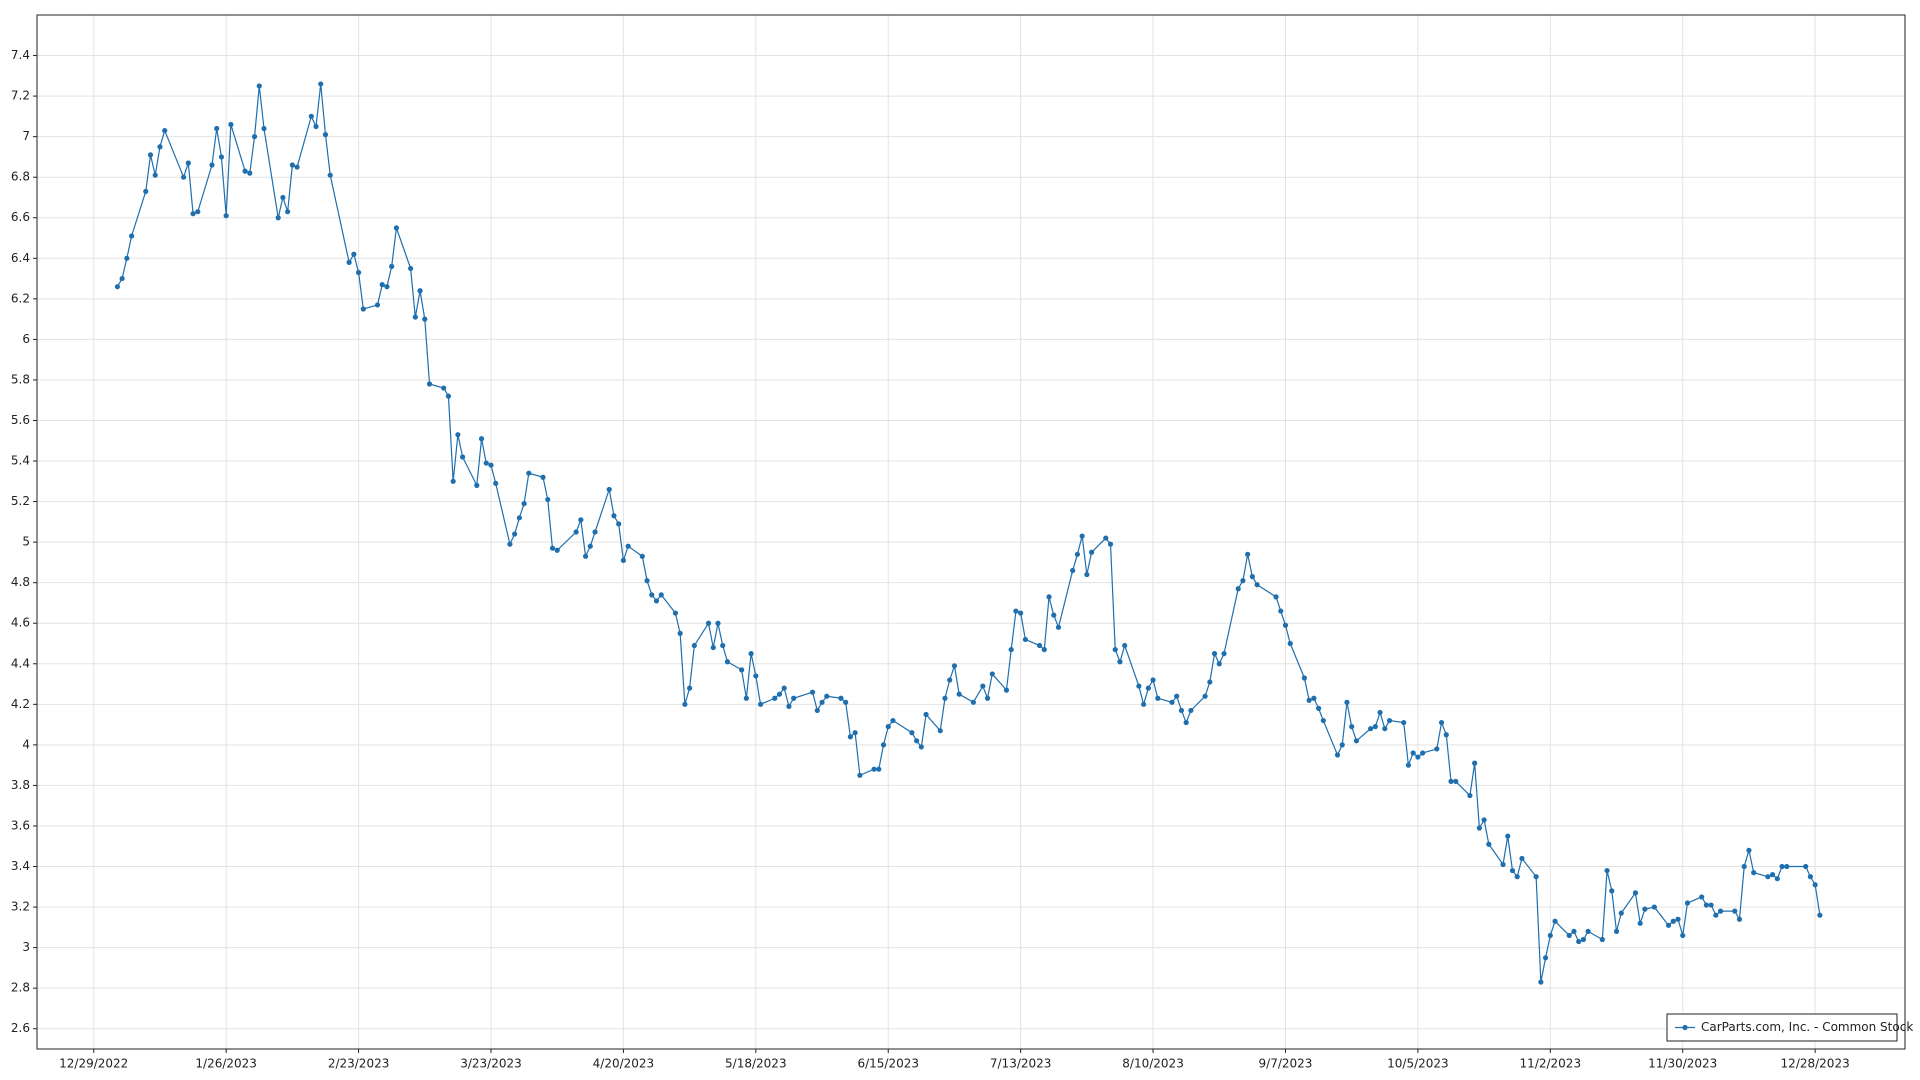 Image resolution: width=1920 pixels, height=1080 pixels. What do you see at coordinates (20, 623) in the screenshot?
I see `y-tick-label: 4.6` at bounding box center [20, 623].